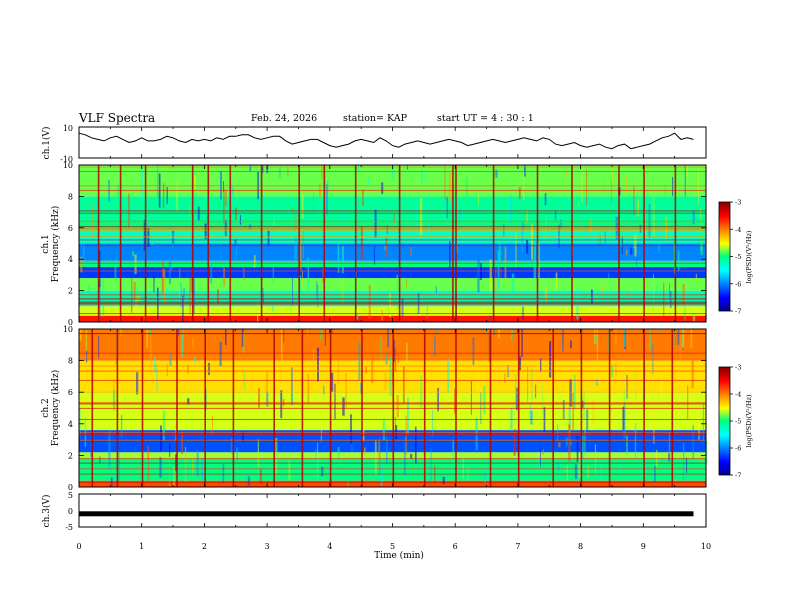 This screenshot has width=792, height=612. I want to click on ch1-waveform-panel: ch.1(V) 10 -10, so click(374, 144).